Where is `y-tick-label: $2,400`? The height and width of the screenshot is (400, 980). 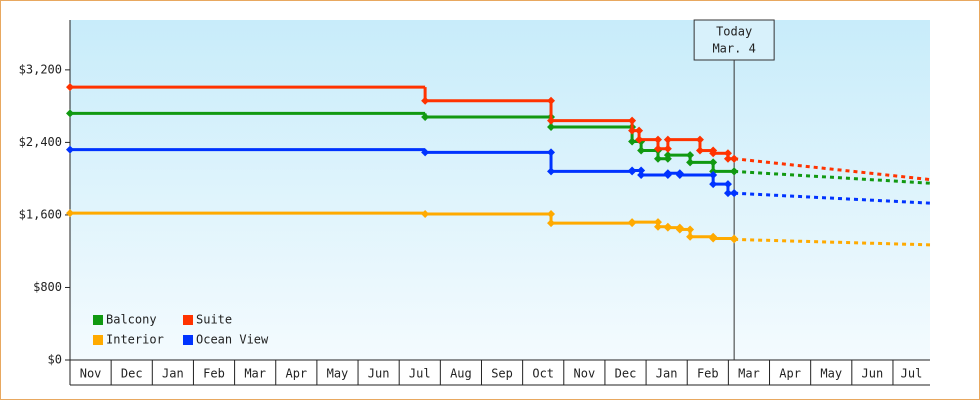 y-tick-label: $2,400 is located at coordinates (40, 142).